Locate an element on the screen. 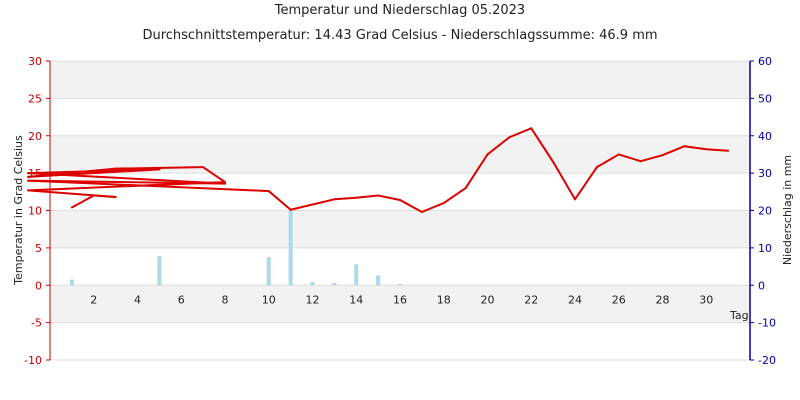 The image size is (800, 400). y-tick-label-left: 25 is located at coordinates (35, 98).